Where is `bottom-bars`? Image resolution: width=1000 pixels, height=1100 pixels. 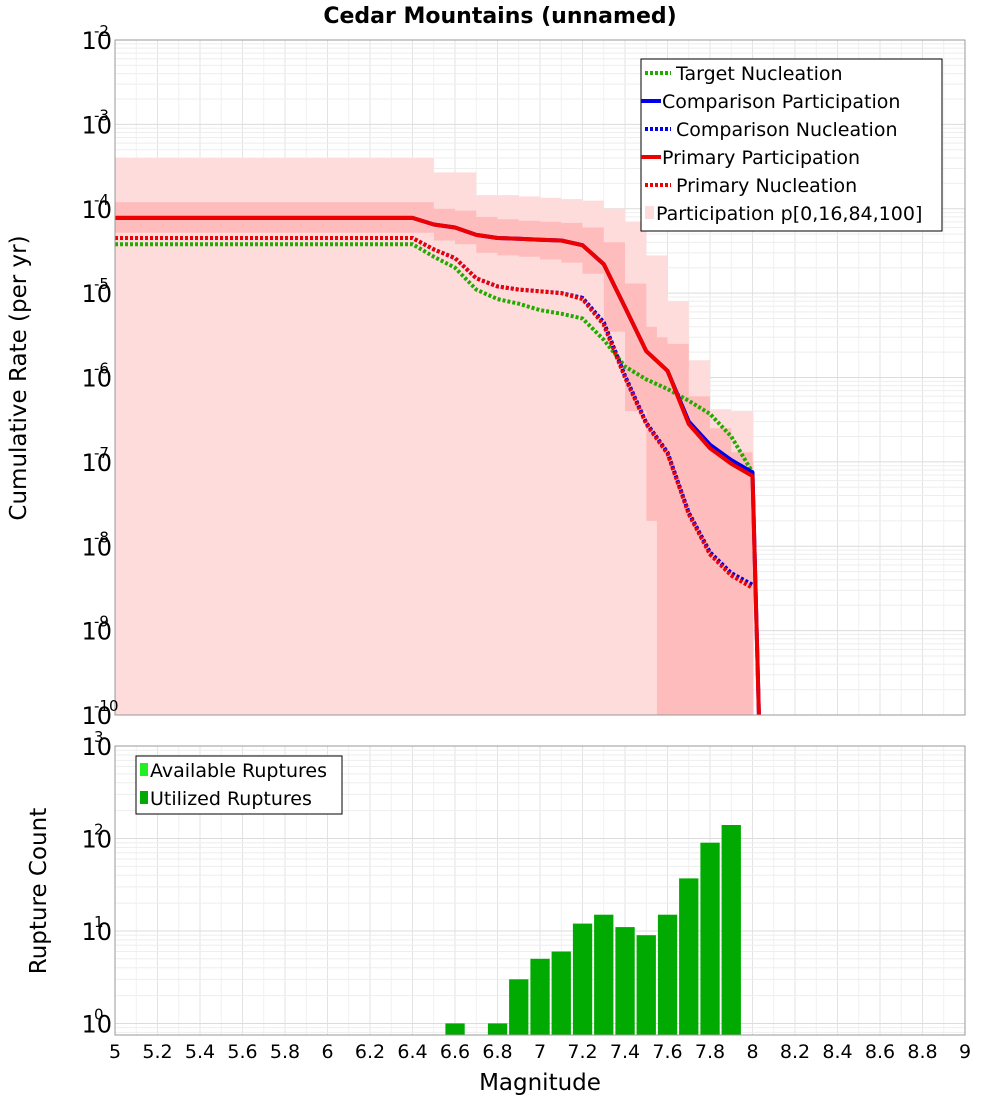
bottom-bars is located at coordinates (593, 930).